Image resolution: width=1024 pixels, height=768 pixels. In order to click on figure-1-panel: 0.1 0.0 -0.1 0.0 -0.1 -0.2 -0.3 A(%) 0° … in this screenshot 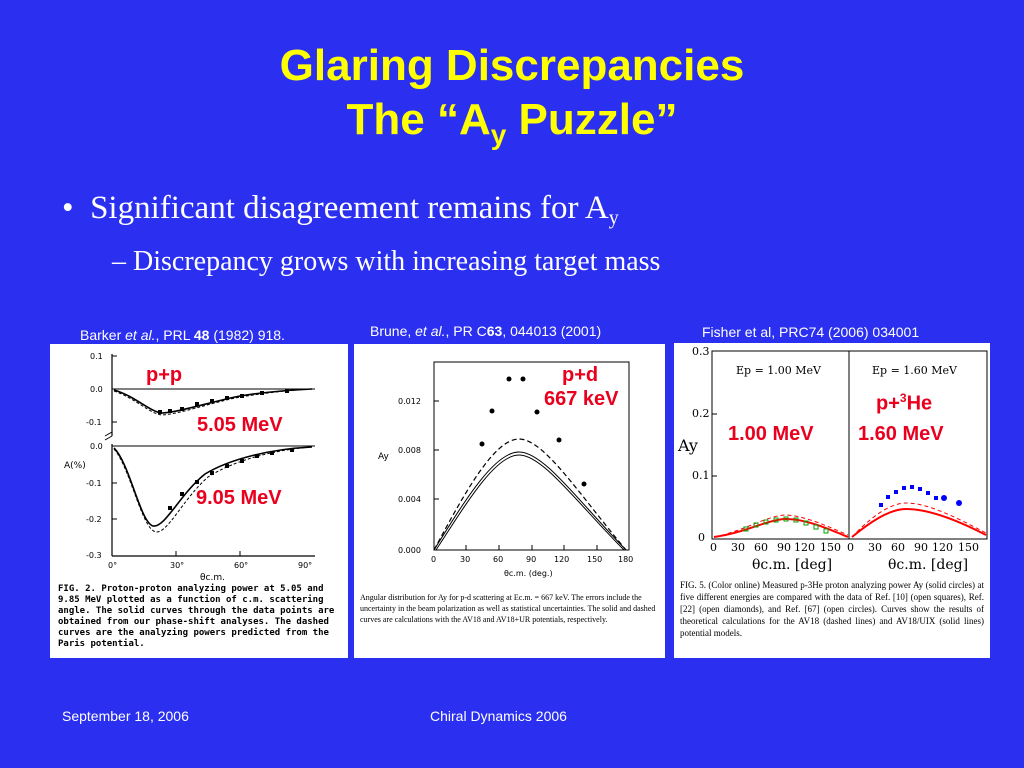, I will do `click(199, 501)`.